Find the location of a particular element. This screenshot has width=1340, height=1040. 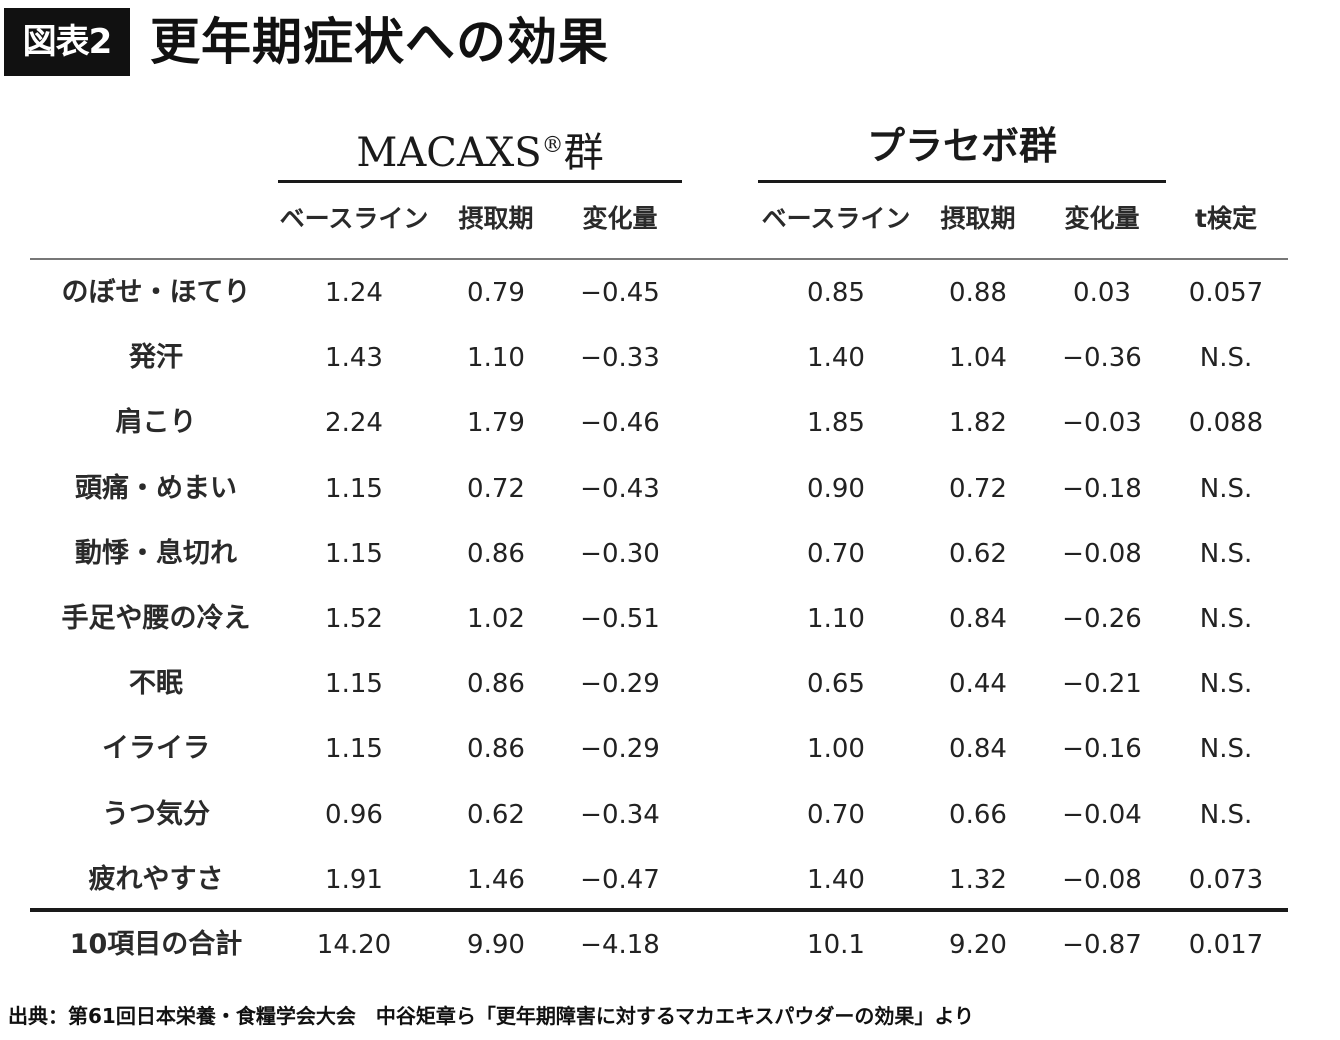

group-underline-macaxs is located at coordinates (480, 181).